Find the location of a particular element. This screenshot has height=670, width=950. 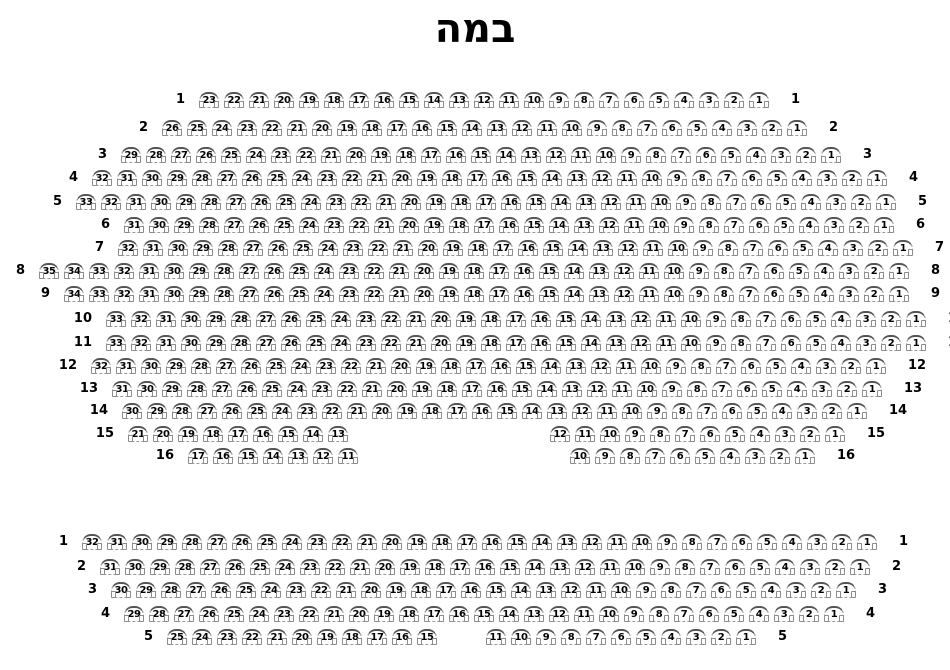

seat-upper-r4-23: 23 is located at coordinates (327, 178).